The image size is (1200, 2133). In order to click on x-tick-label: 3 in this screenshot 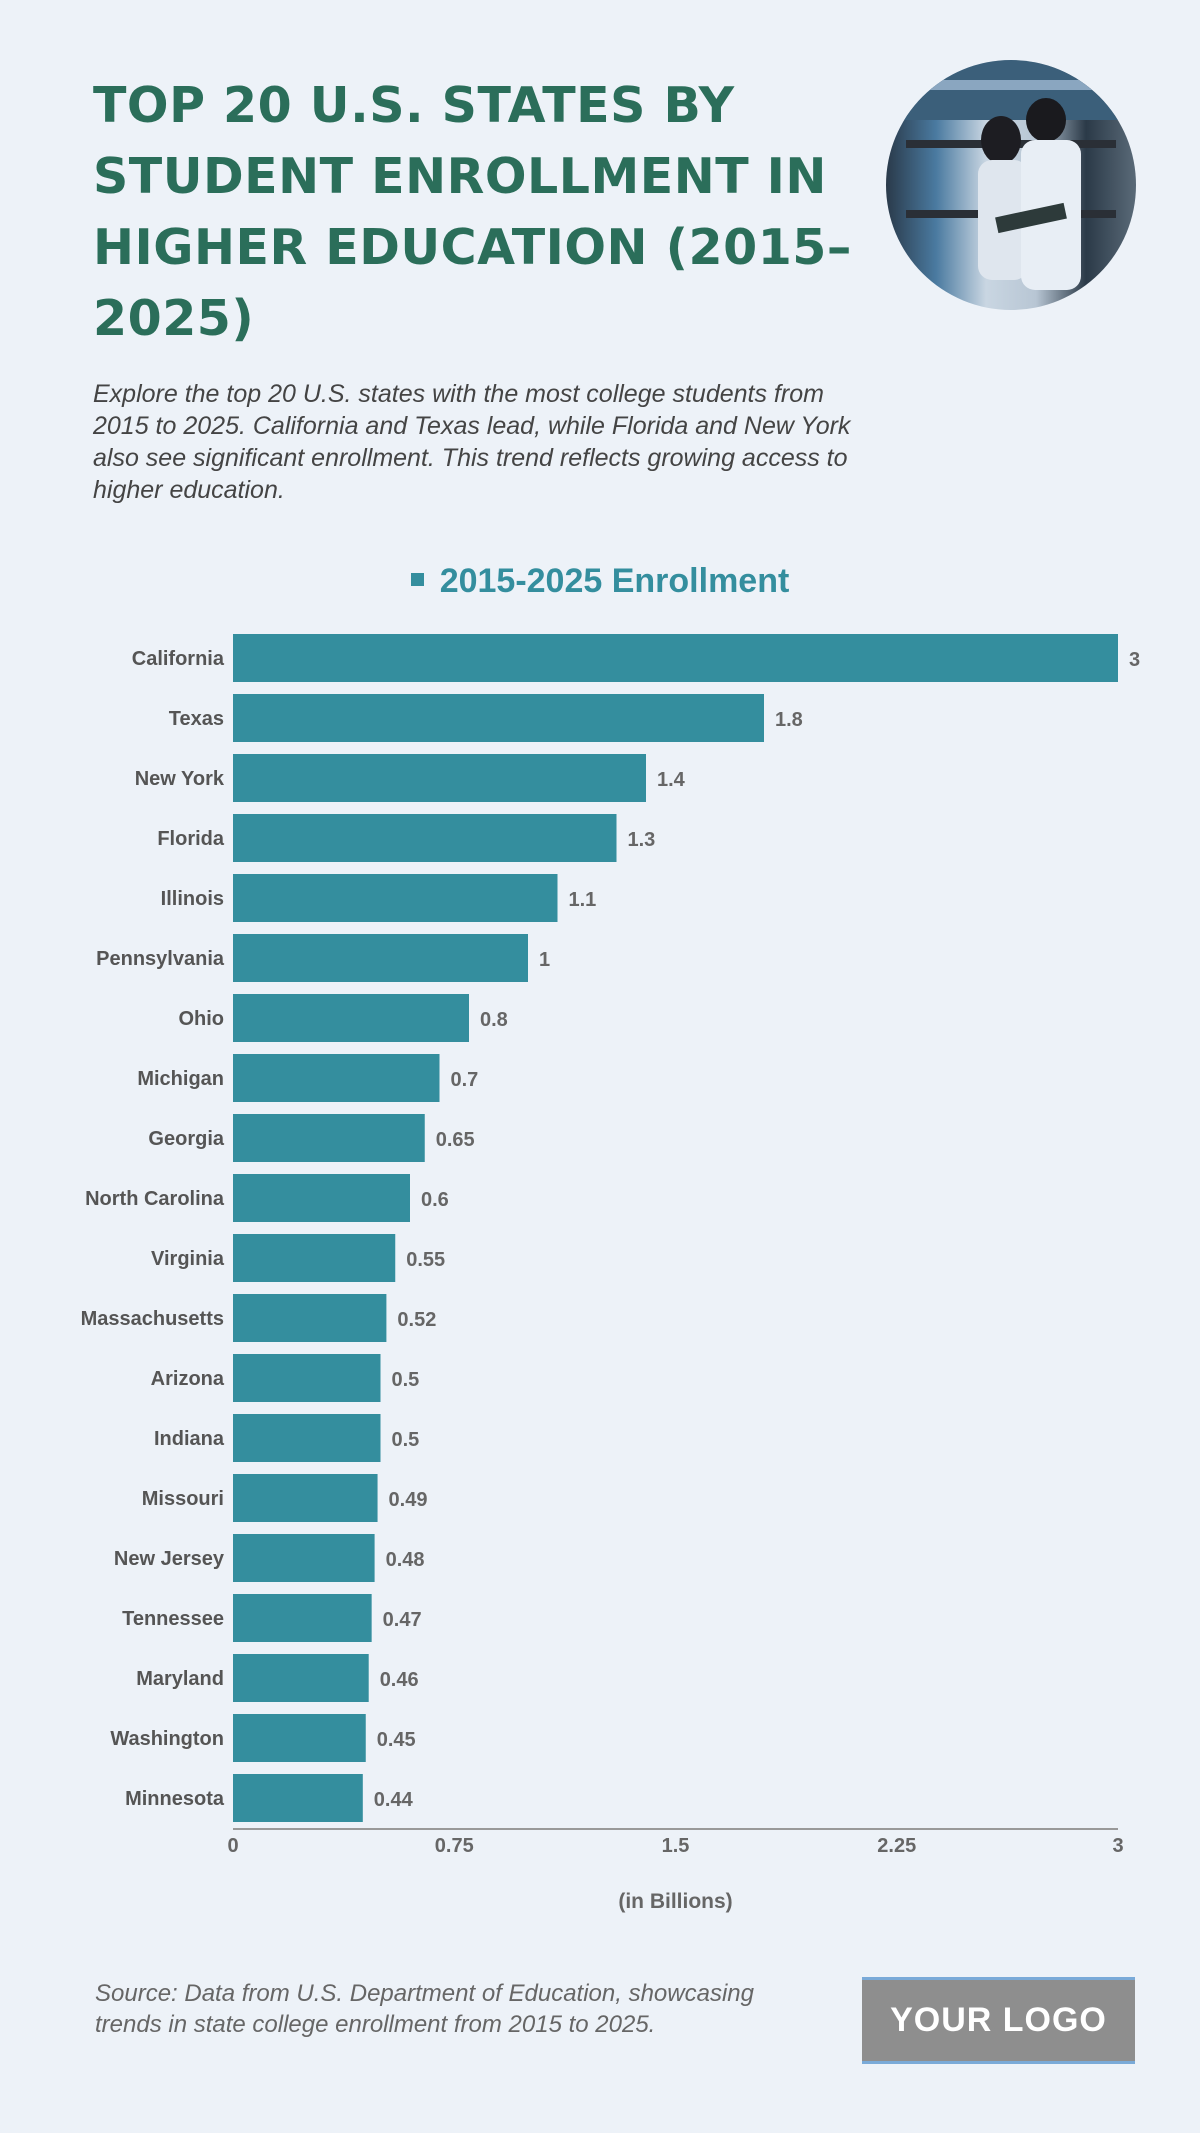, I will do `click(1117, 1846)`.